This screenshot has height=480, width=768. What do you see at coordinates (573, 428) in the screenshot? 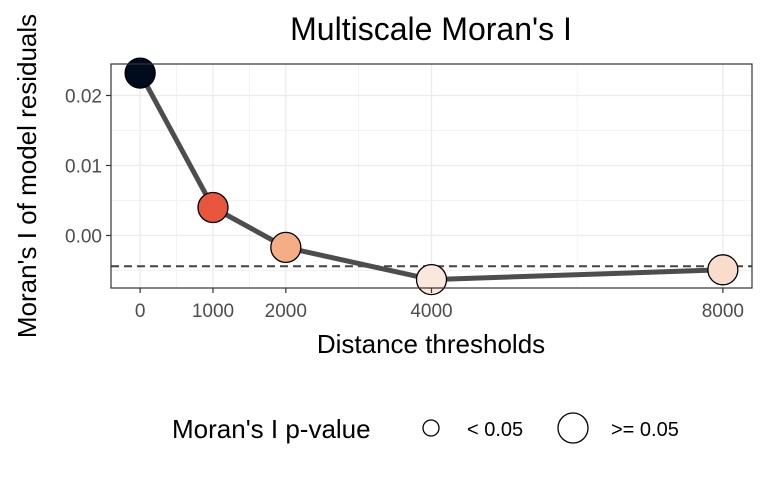
I see `legend-key-large` at bounding box center [573, 428].